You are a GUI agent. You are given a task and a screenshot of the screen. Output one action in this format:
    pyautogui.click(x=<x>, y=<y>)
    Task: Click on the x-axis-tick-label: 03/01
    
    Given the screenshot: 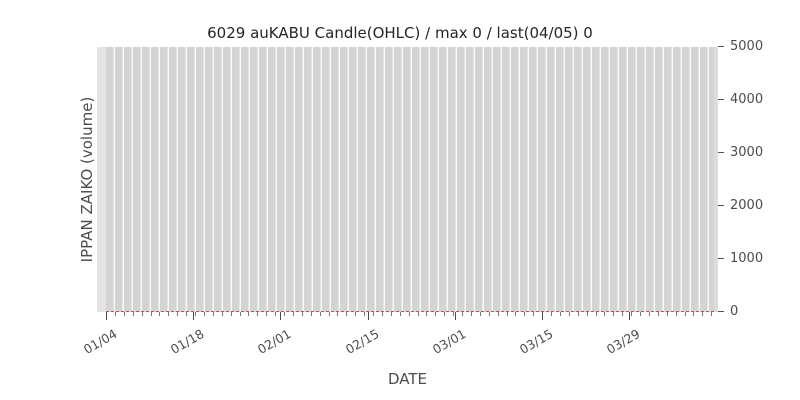 What is the action you would take?
    pyautogui.click(x=449, y=342)
    